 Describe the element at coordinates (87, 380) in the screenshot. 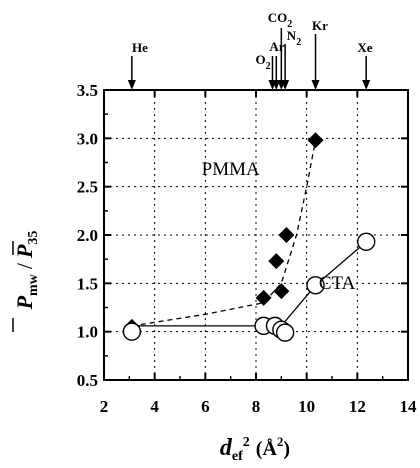

I see `y-tick-label: 0.5` at that location.